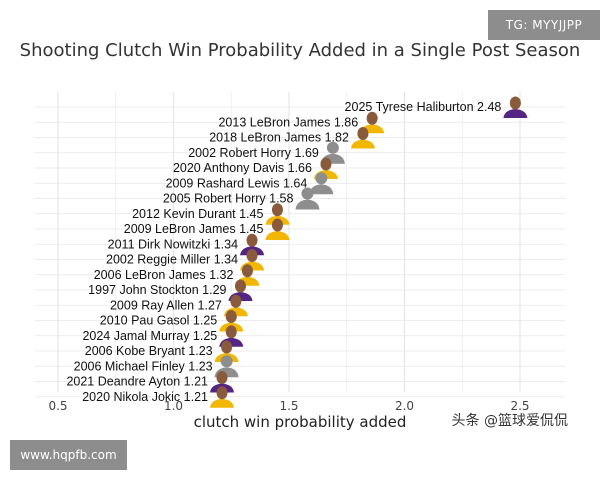 The image size is (600, 480). What do you see at coordinates (194, 229) in the screenshot?
I see `point-label: 2009 LeBron James 1.45` at bounding box center [194, 229].